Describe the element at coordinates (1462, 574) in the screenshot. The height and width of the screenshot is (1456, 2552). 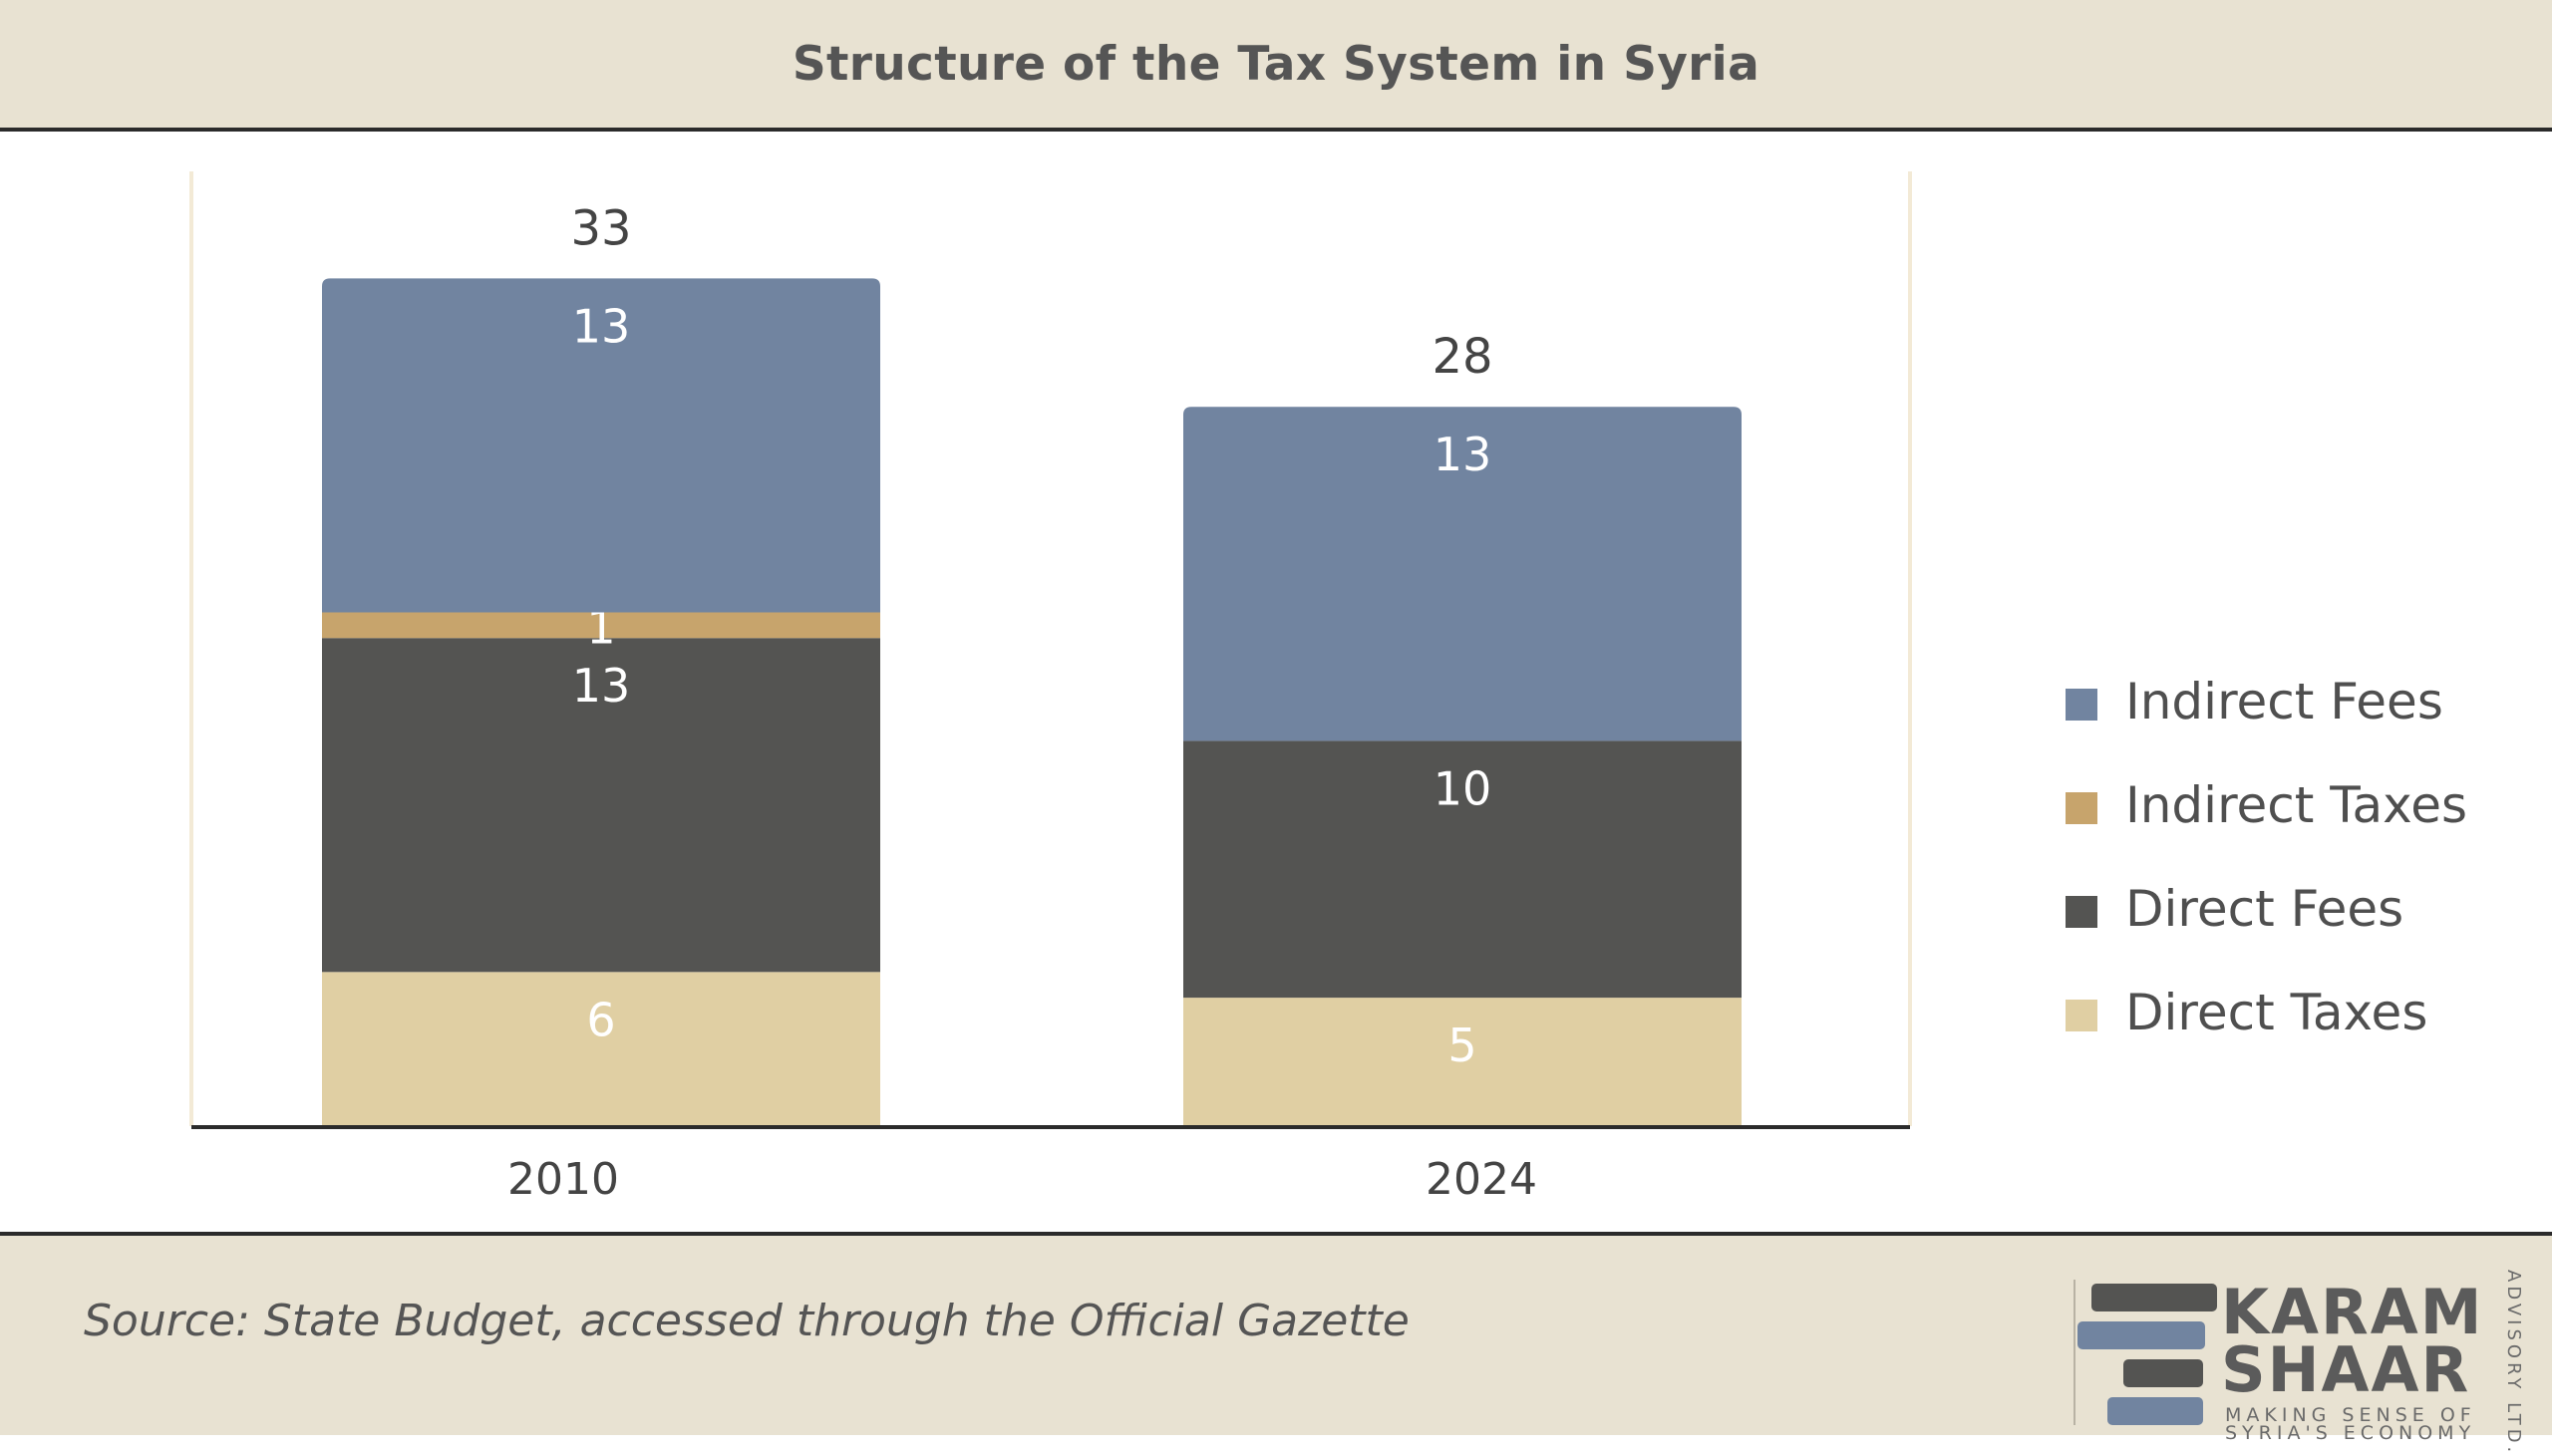
I see `bar-2024-indirect-fees` at that location.